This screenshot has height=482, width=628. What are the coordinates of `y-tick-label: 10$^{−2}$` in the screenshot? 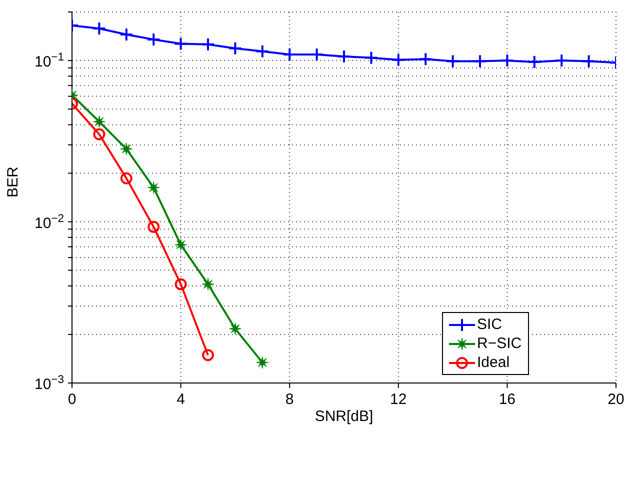 It's located at (49, 222).